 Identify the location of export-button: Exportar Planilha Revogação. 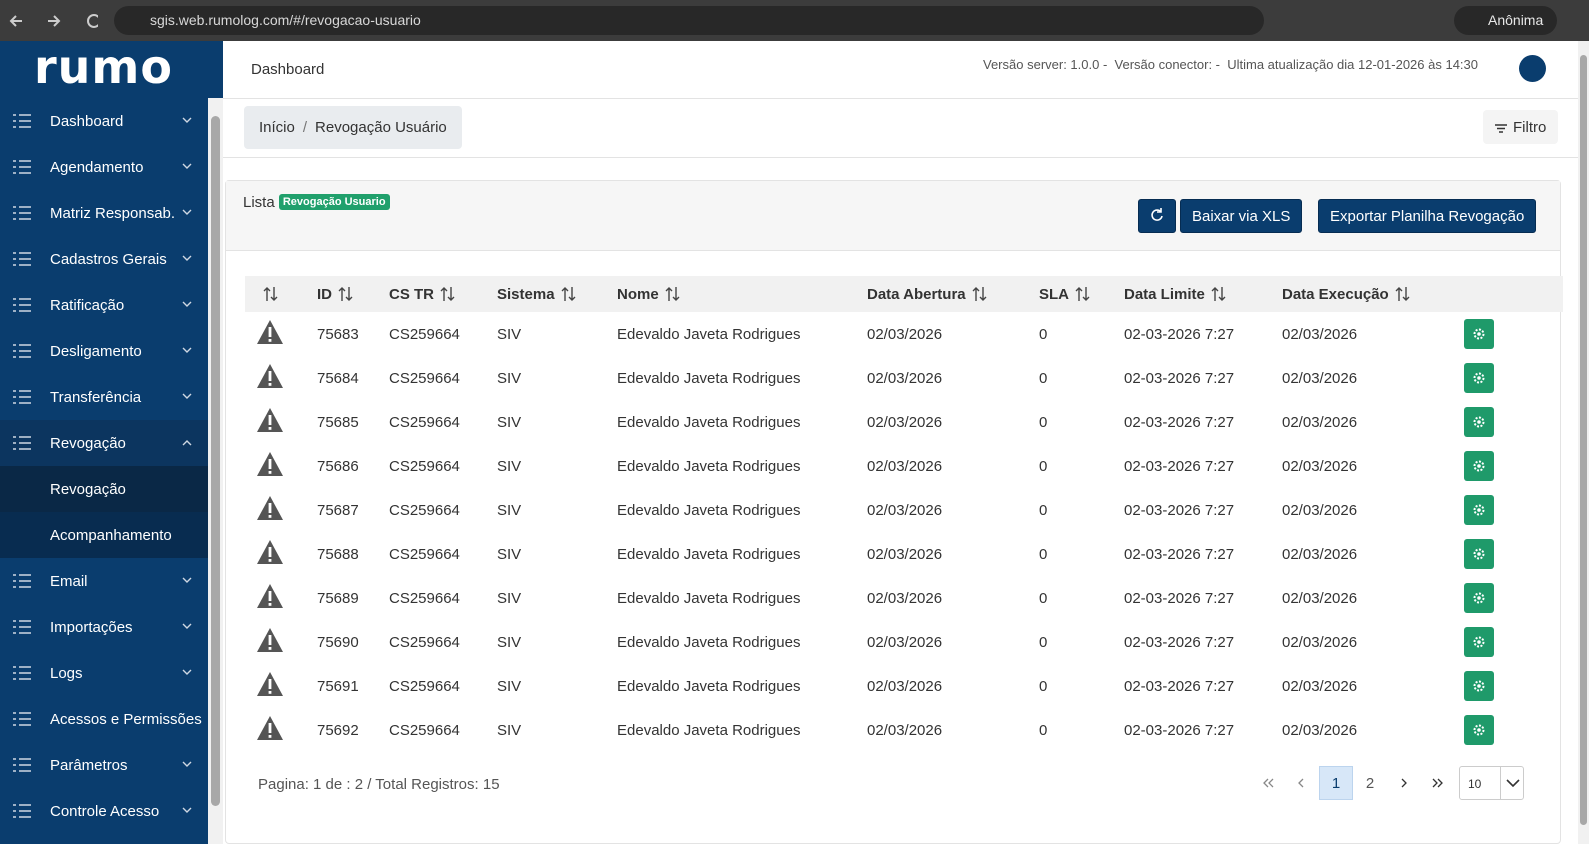
(1427, 216).